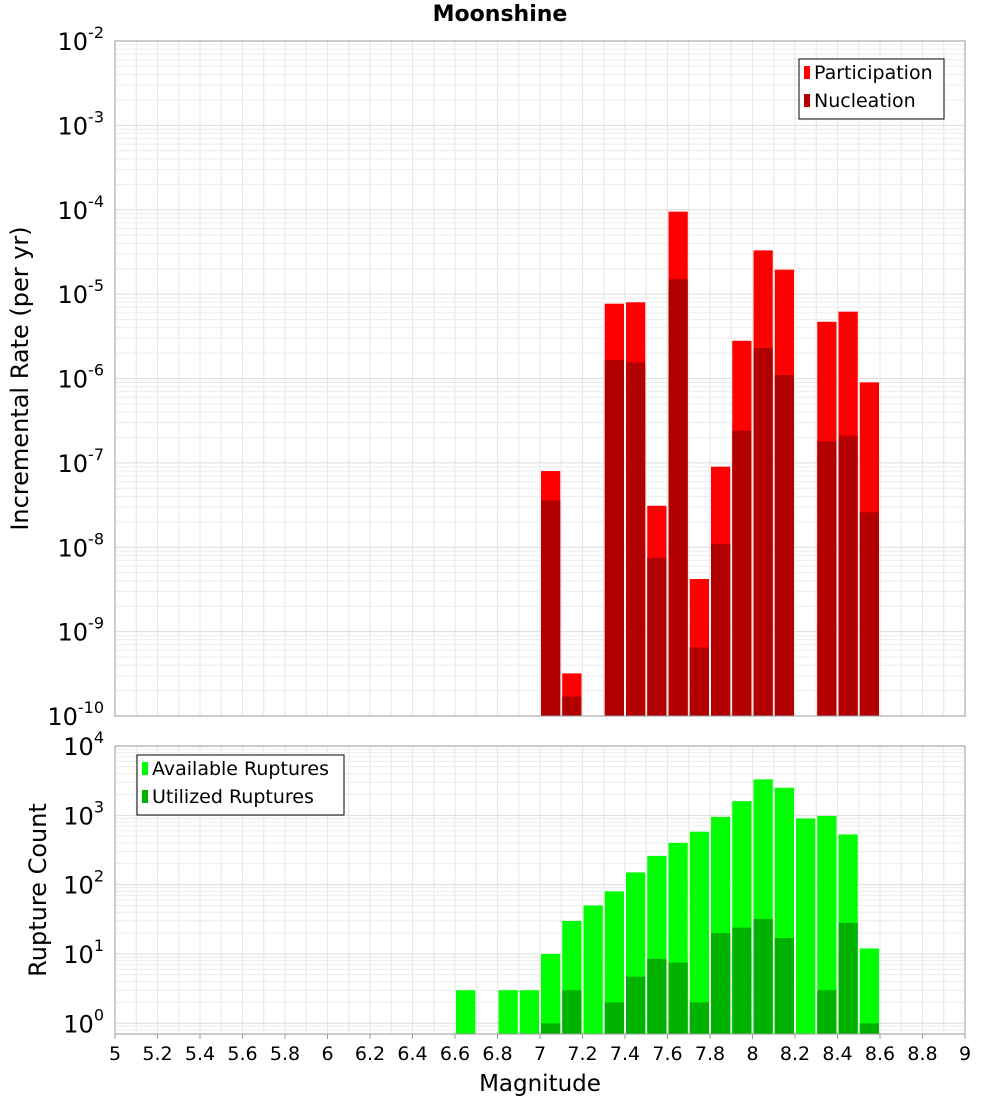 The height and width of the screenshot is (1100, 1000). I want to click on y-tick-label-bottom: 10², so click(83, 883).